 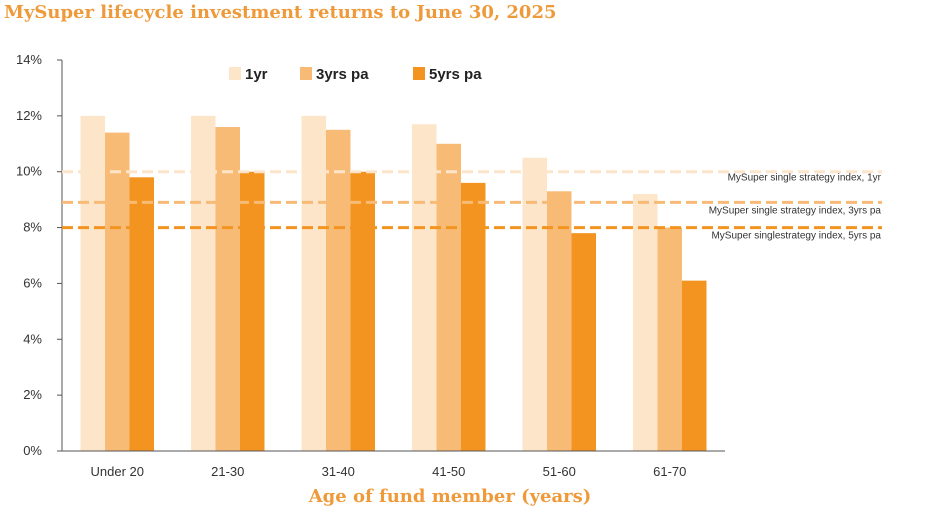 What do you see at coordinates (393, 464) in the screenshot?
I see `x-axis: Under 20 21-30 31-40 41-50 51-60 61-70` at bounding box center [393, 464].